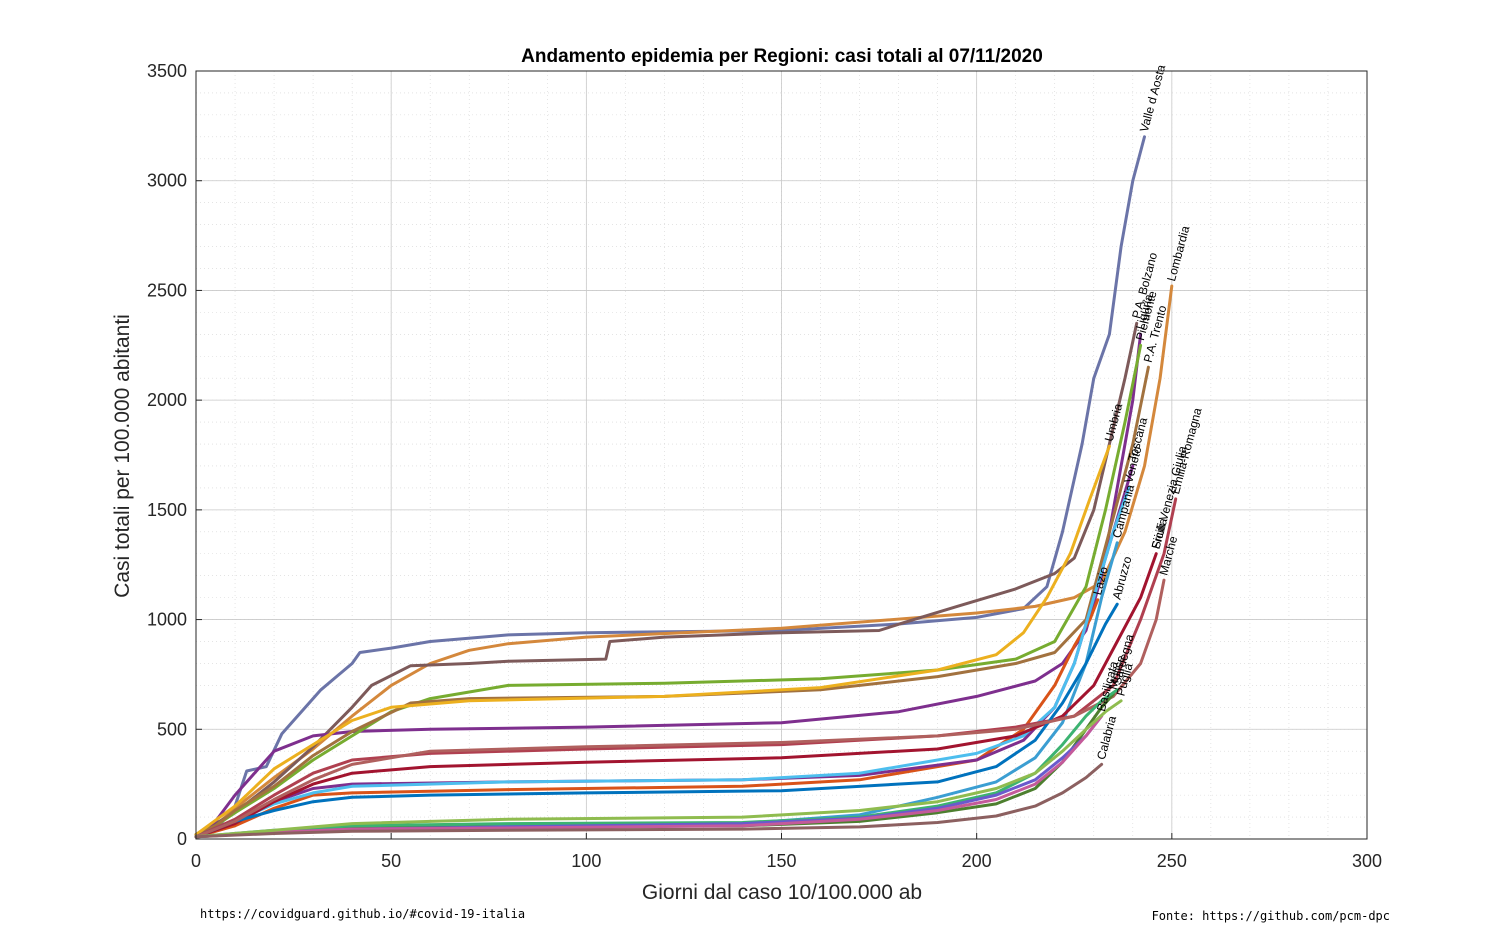 The image size is (1511, 942). What do you see at coordinates (122, 456) in the screenshot?
I see `y-axis-label: Casi totali per 100.000 abitanti` at bounding box center [122, 456].